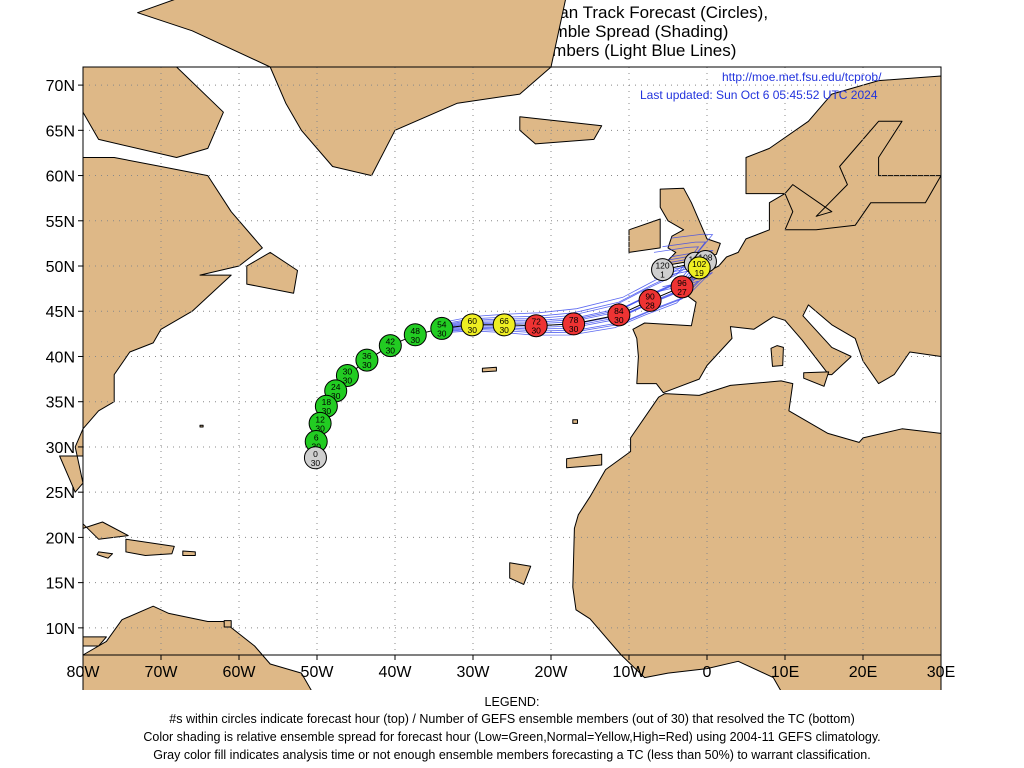 The width and height of the screenshot is (1024, 768). What do you see at coordinates (60, 222) in the screenshot?
I see `y-tick-label: 55N` at bounding box center [60, 222].